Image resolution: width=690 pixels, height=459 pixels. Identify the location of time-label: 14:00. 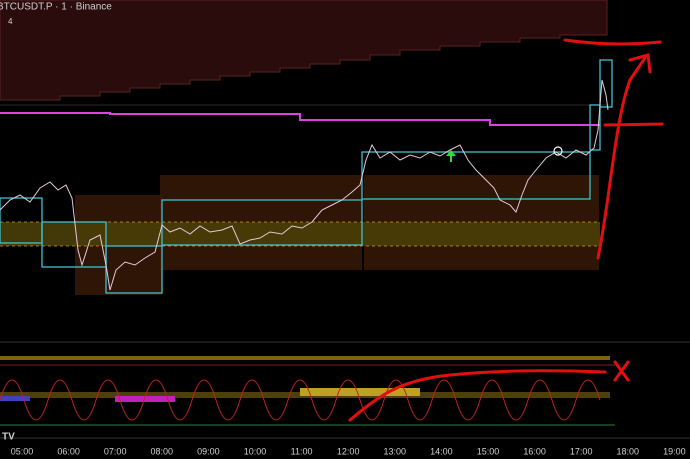
(441, 451).